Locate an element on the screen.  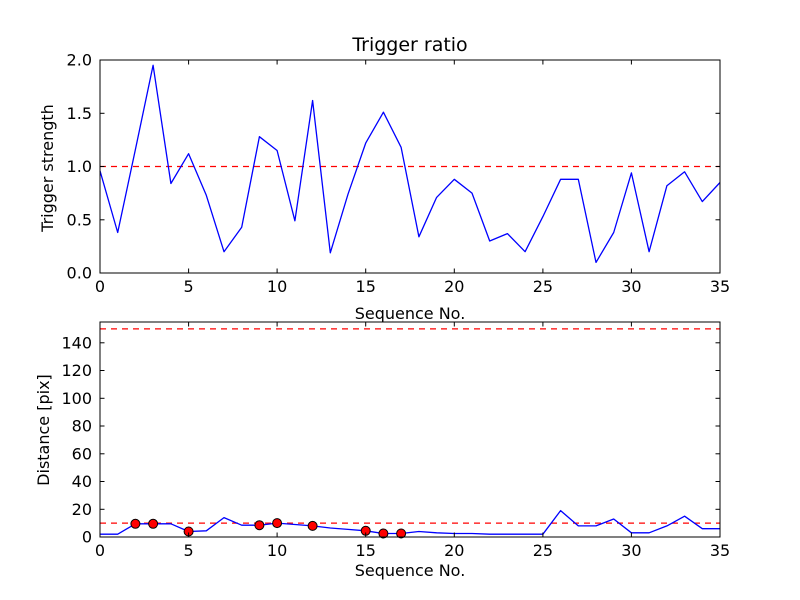
y-tick-label: 20 is located at coordinates (82, 509).